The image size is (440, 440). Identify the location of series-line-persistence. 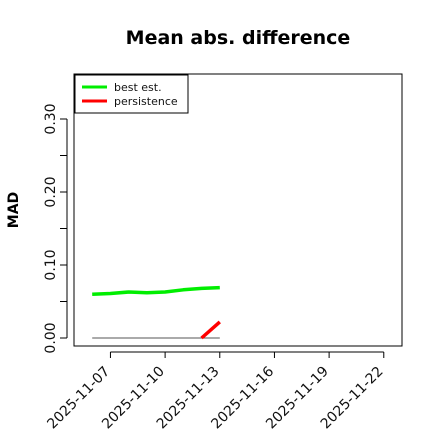
(210, 330).